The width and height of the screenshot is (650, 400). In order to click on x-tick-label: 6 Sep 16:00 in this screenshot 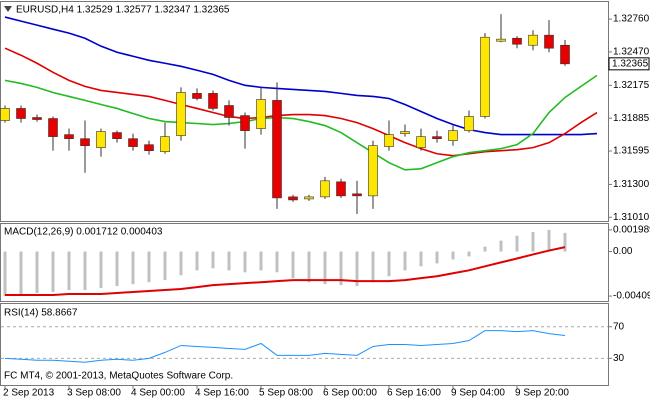, I will do `click(414, 393)`.